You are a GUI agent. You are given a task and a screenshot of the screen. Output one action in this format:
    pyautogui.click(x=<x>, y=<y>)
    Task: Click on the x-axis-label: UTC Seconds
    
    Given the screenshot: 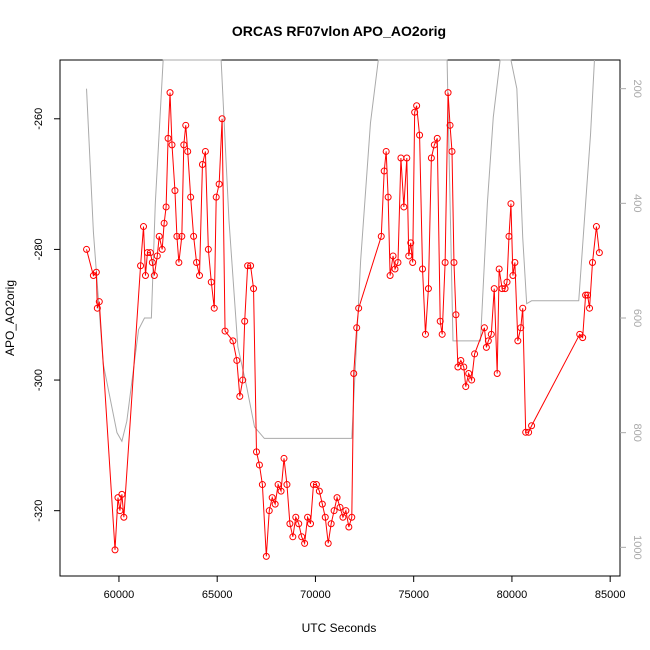 What is the action you would take?
    pyautogui.click(x=339, y=628)
    